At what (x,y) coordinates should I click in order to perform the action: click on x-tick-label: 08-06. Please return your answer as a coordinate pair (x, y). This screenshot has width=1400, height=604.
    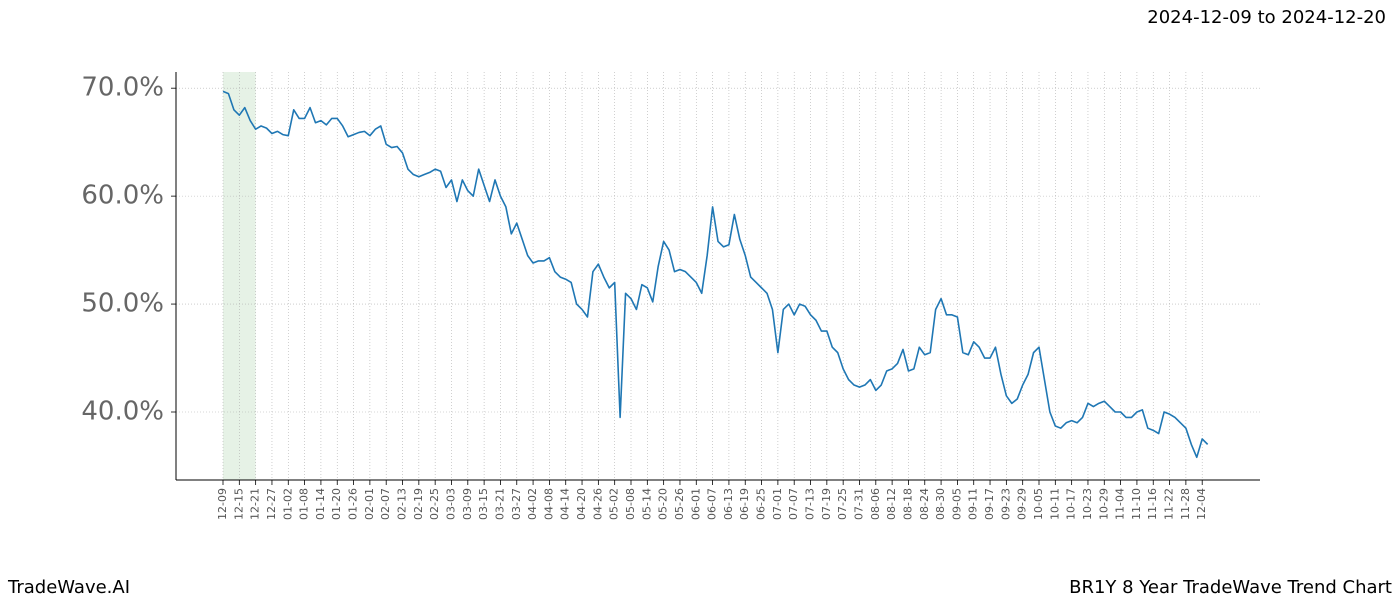
    Looking at the image, I should click on (875, 504).